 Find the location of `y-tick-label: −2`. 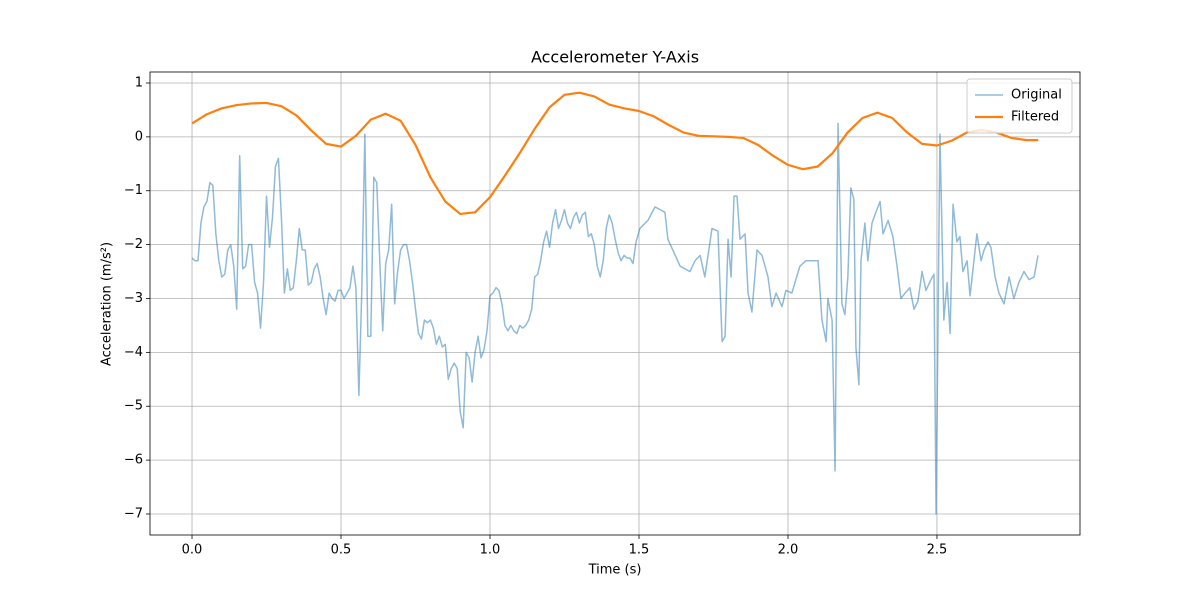

y-tick-label: −2 is located at coordinates (133, 244).